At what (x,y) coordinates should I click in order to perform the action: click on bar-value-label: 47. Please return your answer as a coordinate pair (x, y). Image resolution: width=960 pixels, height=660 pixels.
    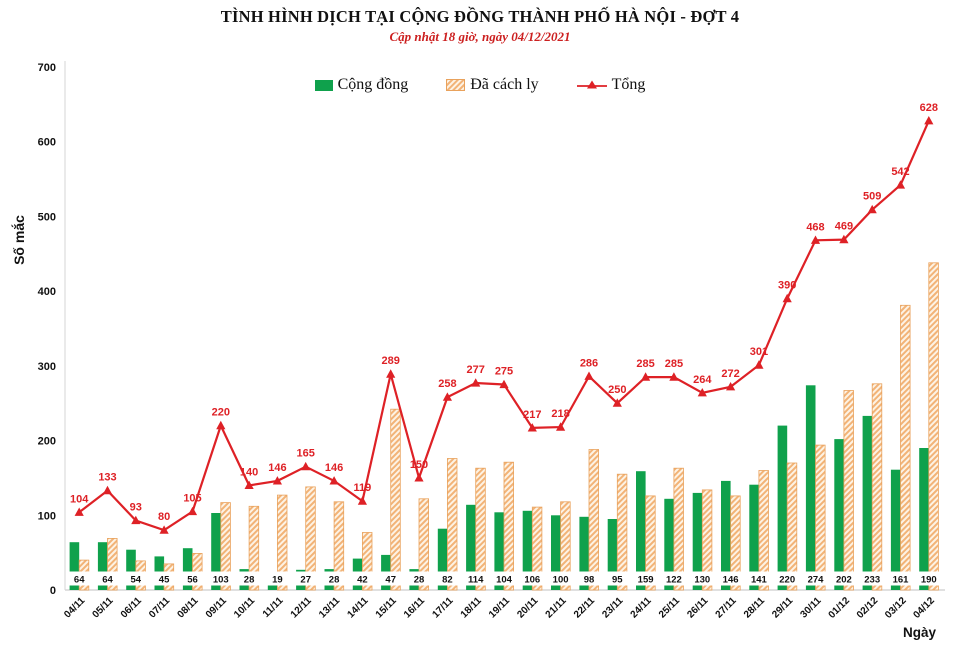
    Looking at the image, I should click on (390, 580).